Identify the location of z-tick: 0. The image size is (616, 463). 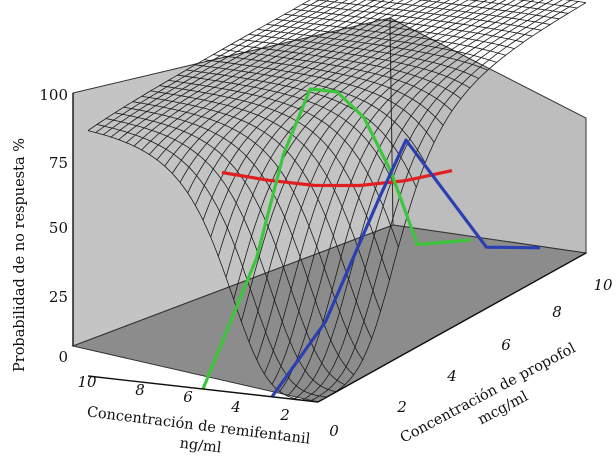
(63, 357).